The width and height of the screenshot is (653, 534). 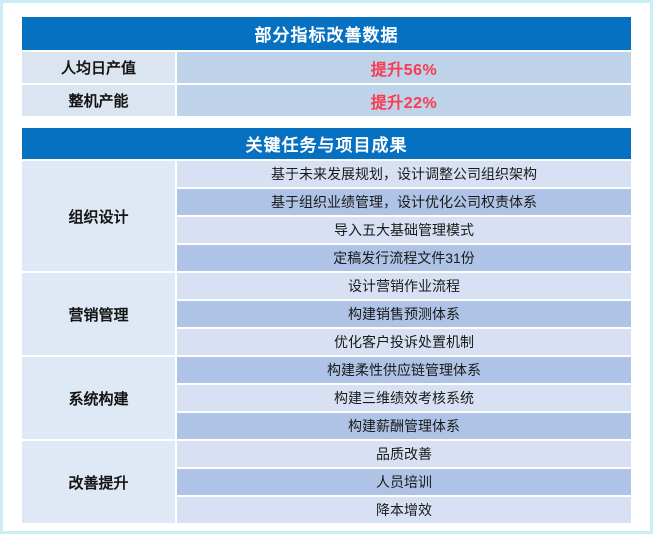 What do you see at coordinates (404, 510) in the screenshot?
I see `task-cell: 降本增效` at bounding box center [404, 510].